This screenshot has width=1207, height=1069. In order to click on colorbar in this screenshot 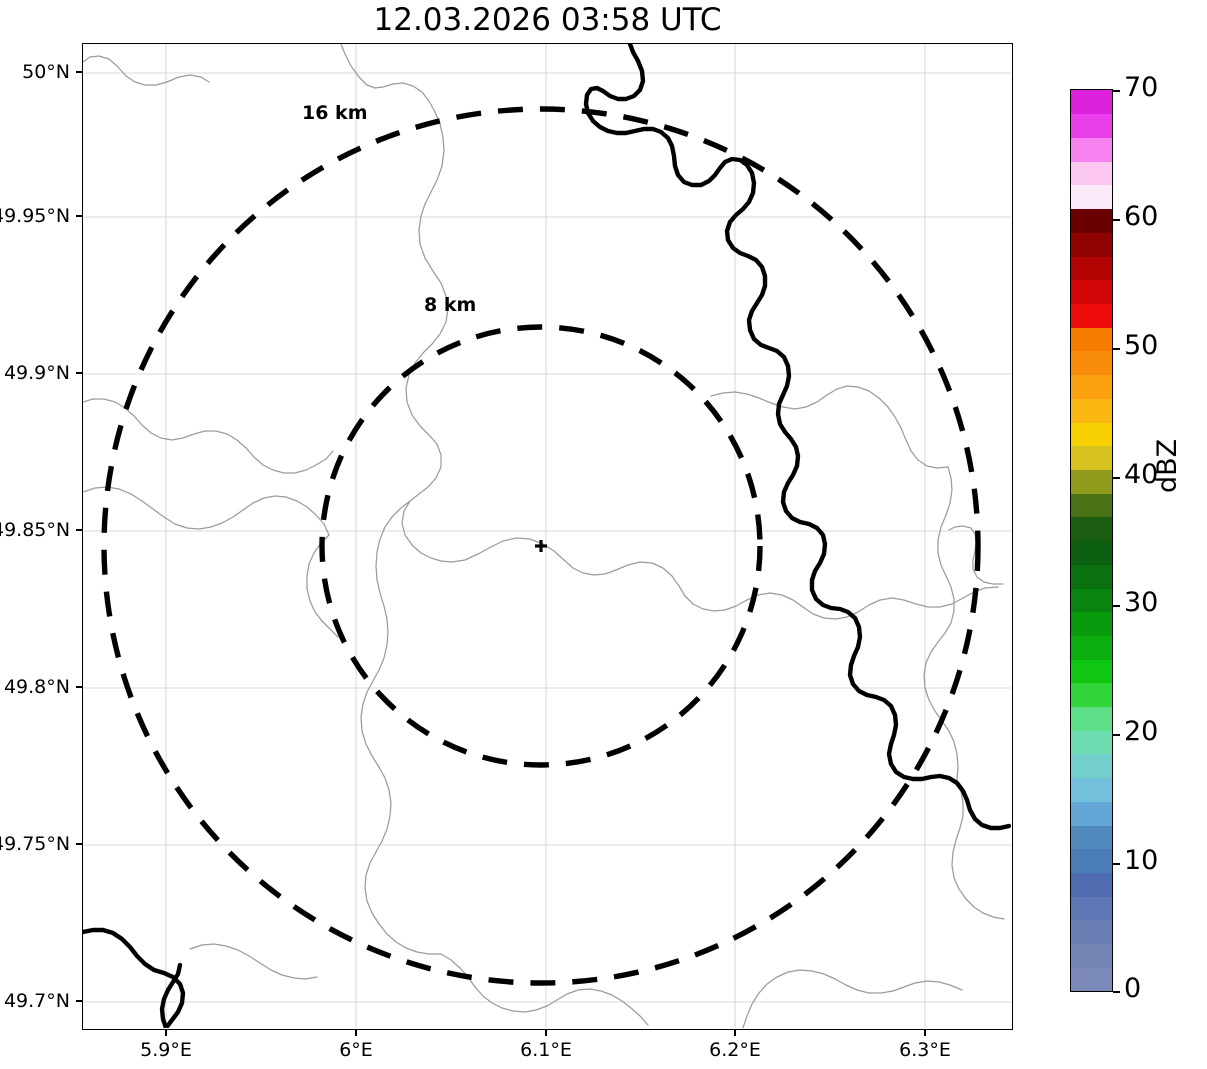, I will do `click(1091, 540)`.